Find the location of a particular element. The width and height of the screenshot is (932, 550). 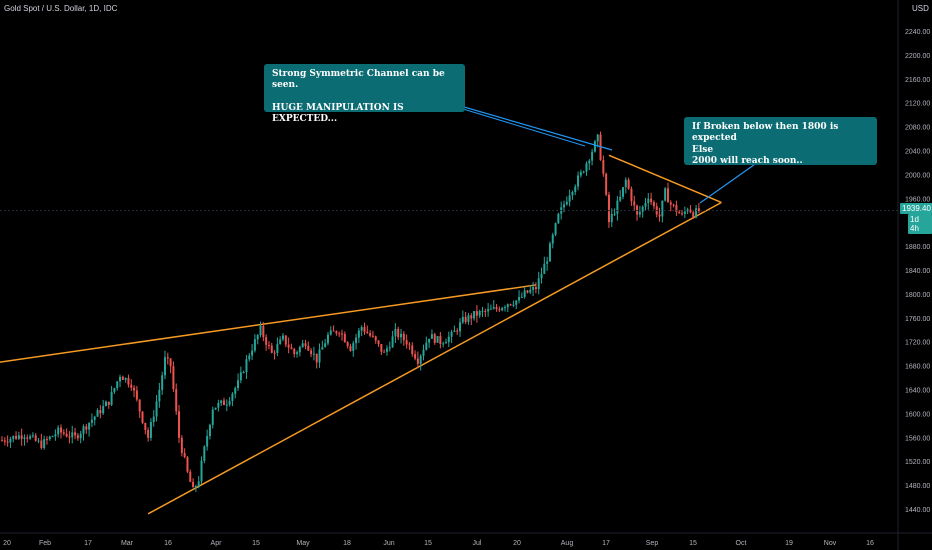

price-tick-label: 1880.00 is located at coordinates (917, 247).